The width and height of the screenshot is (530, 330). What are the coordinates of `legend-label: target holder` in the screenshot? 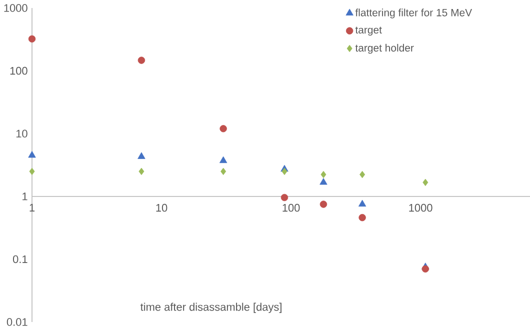 It's located at (384, 49).